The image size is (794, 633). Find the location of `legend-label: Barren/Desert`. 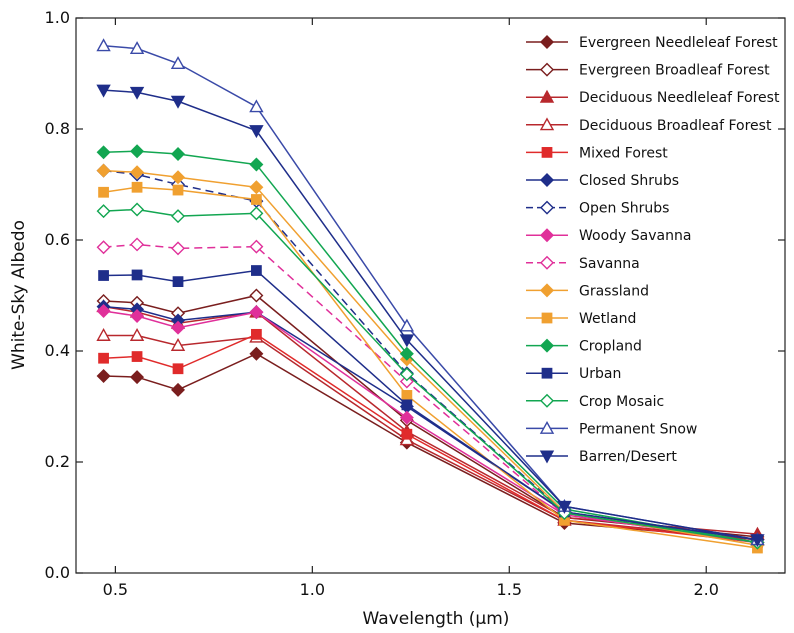

legend-label: Barren/Desert is located at coordinates (628, 457).